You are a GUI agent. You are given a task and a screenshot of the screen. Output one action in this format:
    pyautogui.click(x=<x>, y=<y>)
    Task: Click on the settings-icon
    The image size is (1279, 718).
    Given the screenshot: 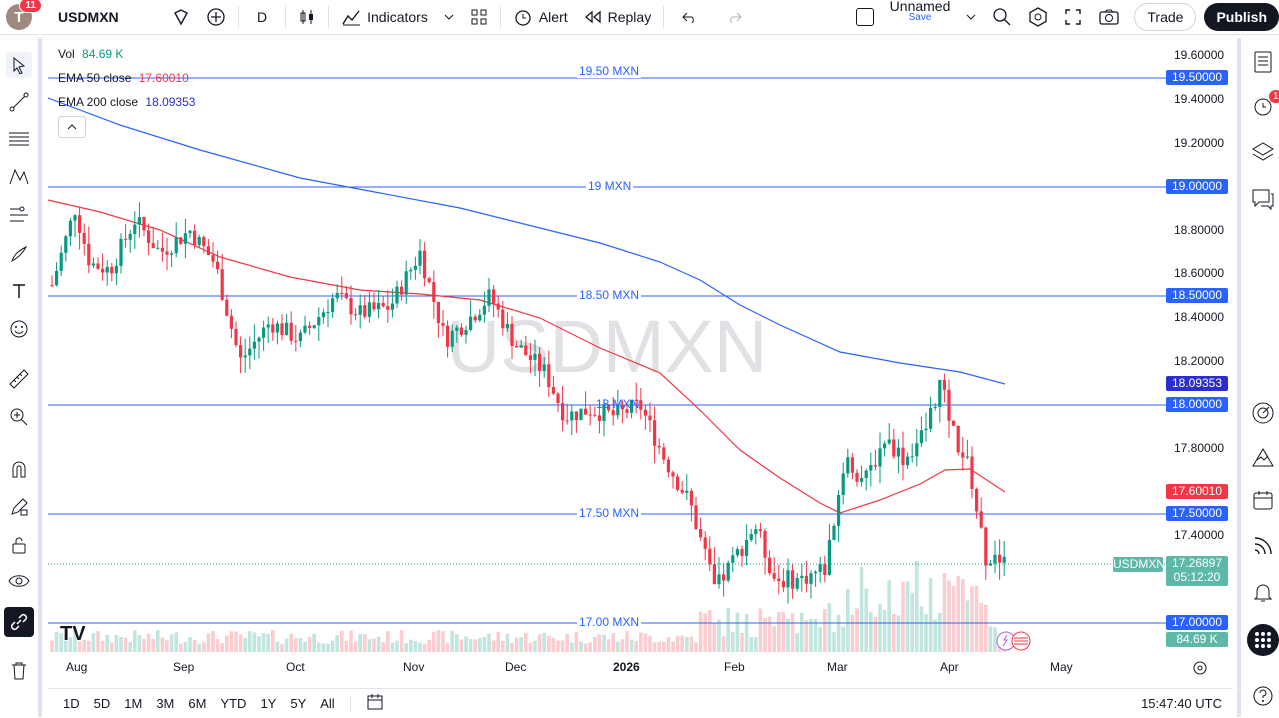 What is the action you would take?
    pyautogui.click(x=1038, y=17)
    